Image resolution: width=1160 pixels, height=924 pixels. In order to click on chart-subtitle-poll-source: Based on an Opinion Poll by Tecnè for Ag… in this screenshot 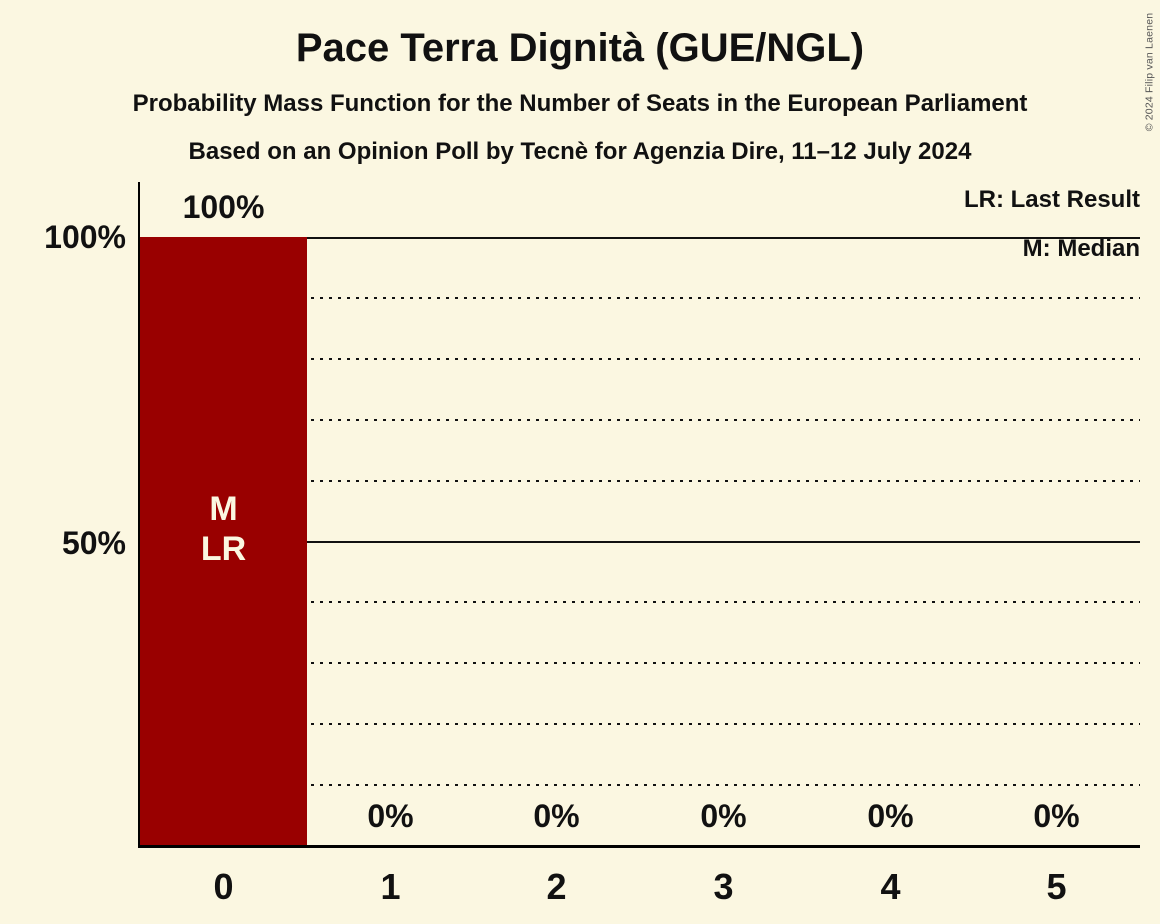, I will do `click(580, 151)`.